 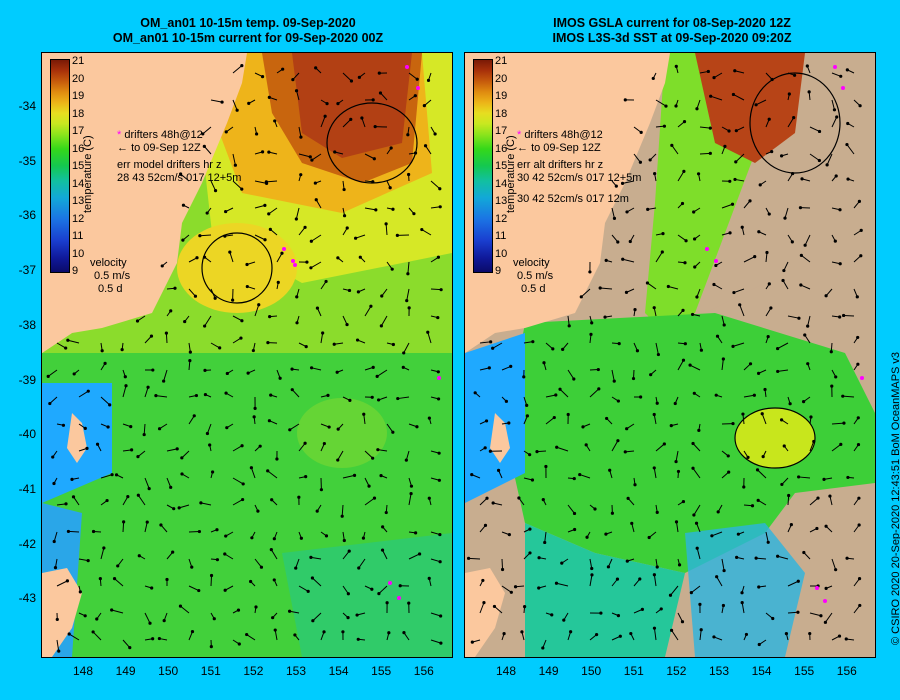 What do you see at coordinates (338, 671) in the screenshot?
I see `longitude-label: 154` at bounding box center [338, 671].